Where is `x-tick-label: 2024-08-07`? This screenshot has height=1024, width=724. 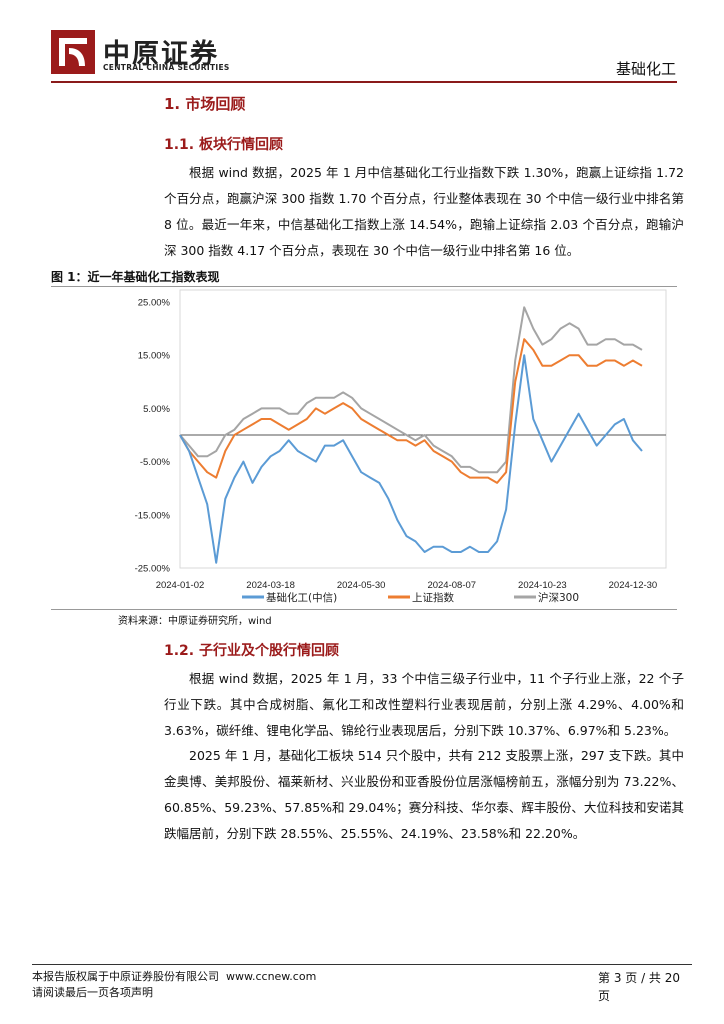 x-tick-label: 2024-08-07 is located at coordinates (451, 585).